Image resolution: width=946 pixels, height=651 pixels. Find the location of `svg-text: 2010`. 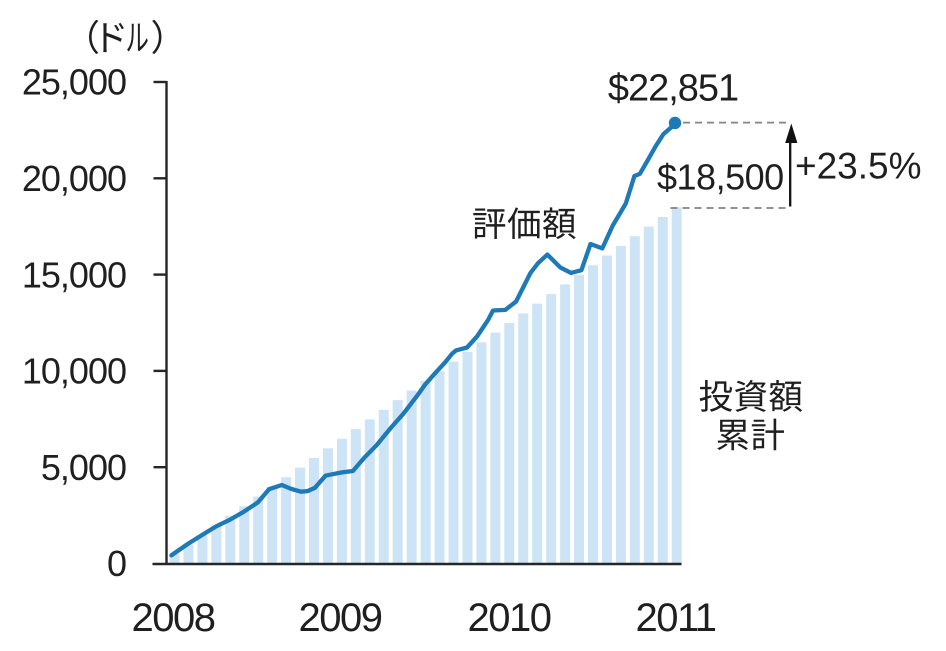

svg-text: 2010 is located at coordinates (509, 618).